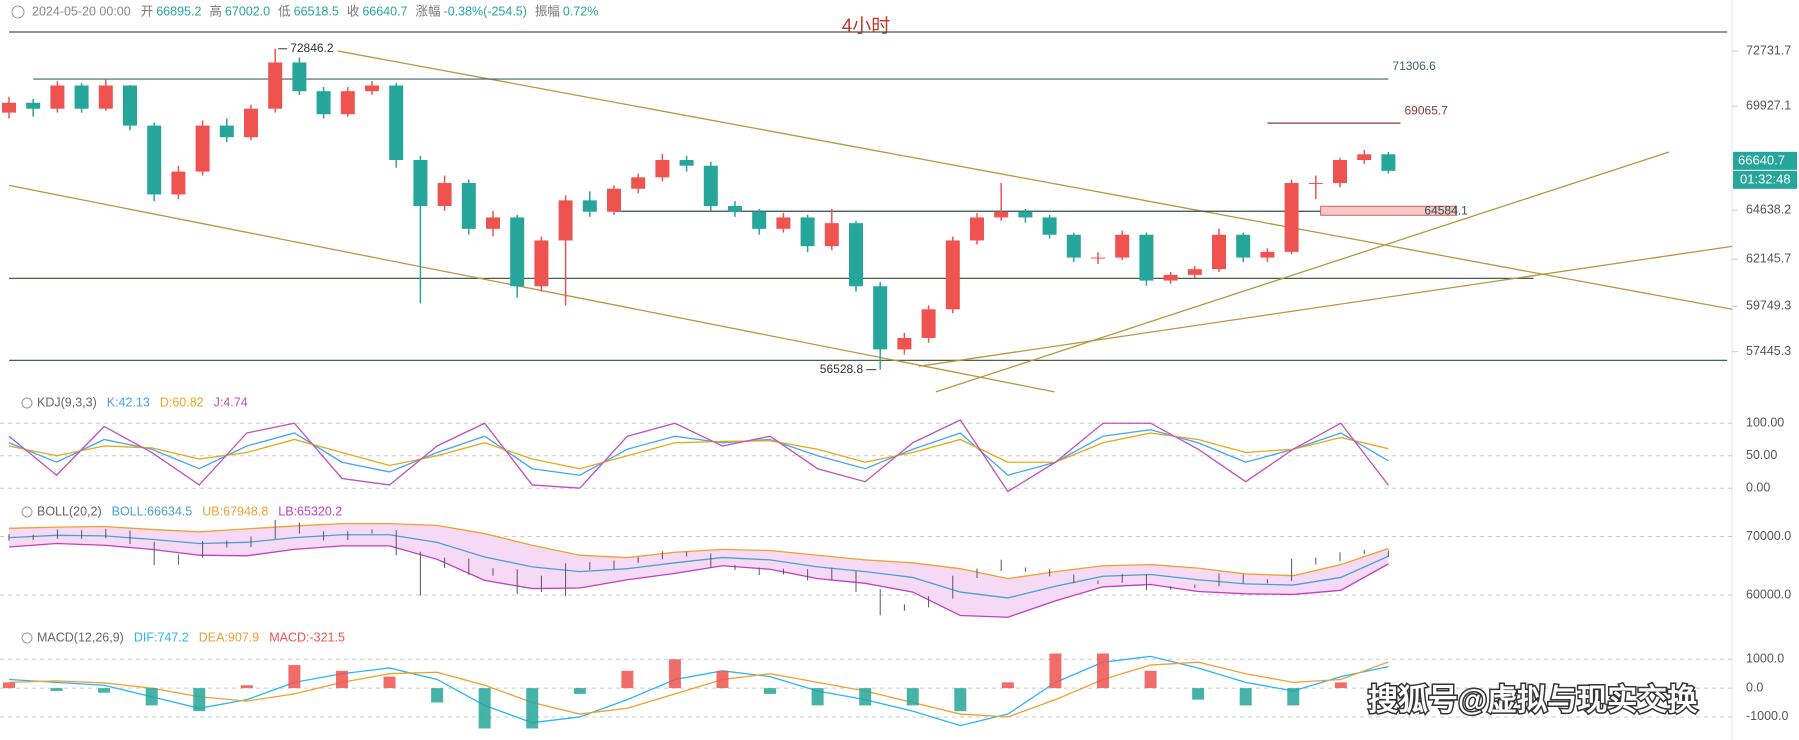  What do you see at coordinates (128, 402) in the screenshot?
I see `legend-entry: K:42.13` at bounding box center [128, 402].